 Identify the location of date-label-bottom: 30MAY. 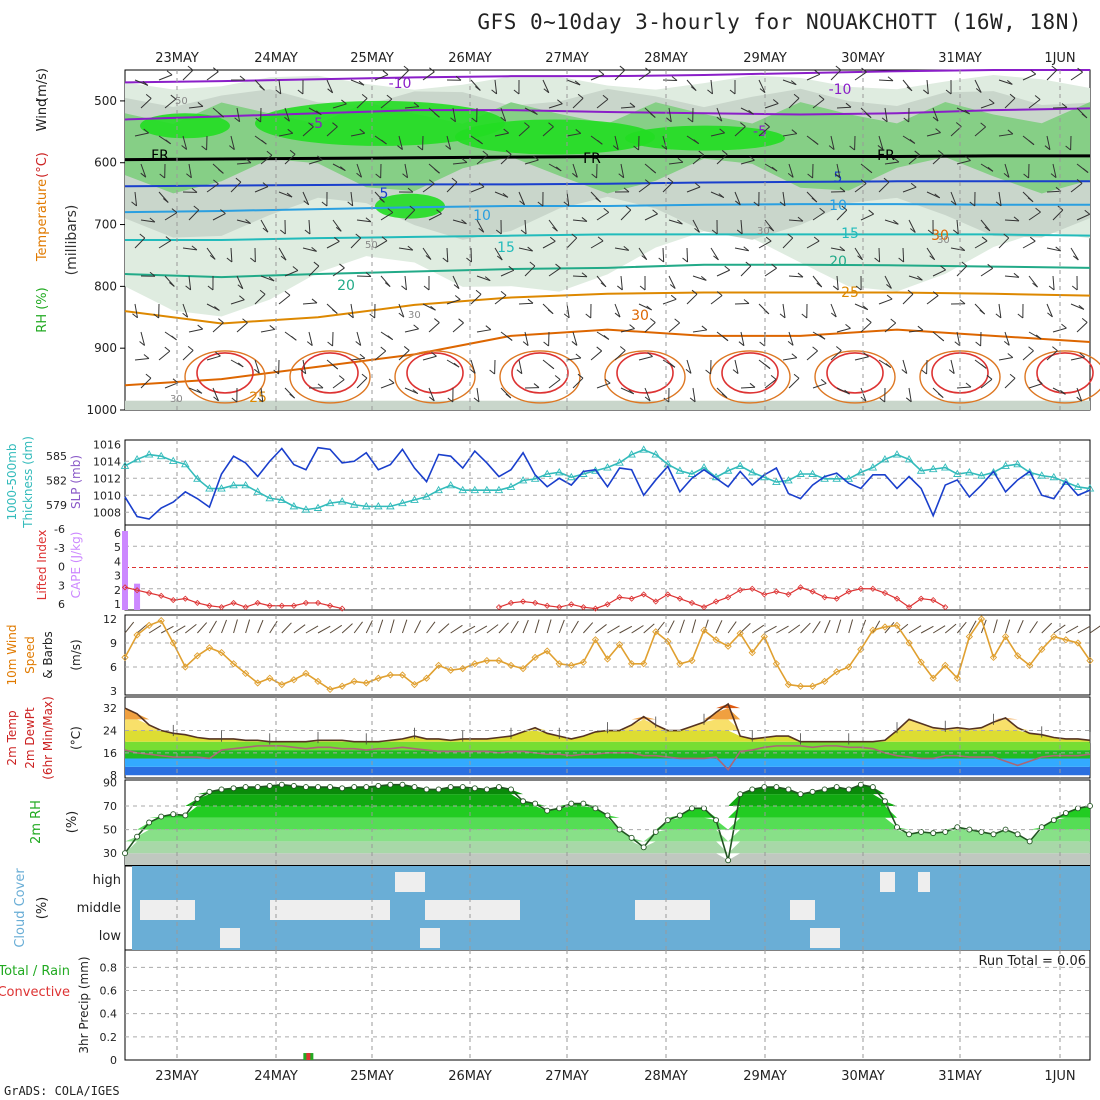
(863, 1076).